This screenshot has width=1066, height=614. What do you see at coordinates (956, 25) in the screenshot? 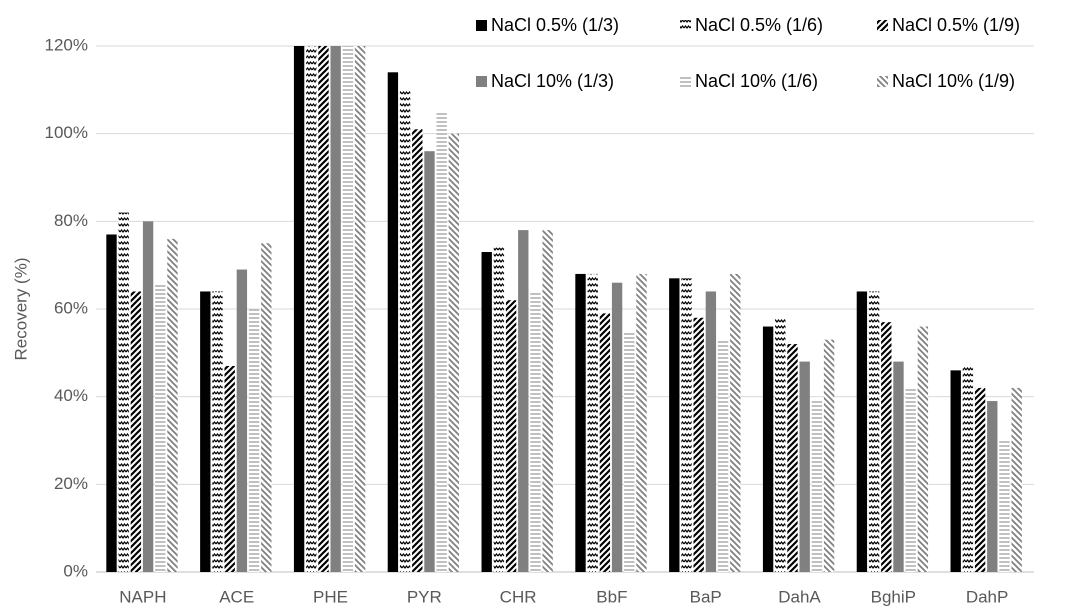
I see `legend-label: NaCl 0.5% (1/9)` at bounding box center [956, 25].